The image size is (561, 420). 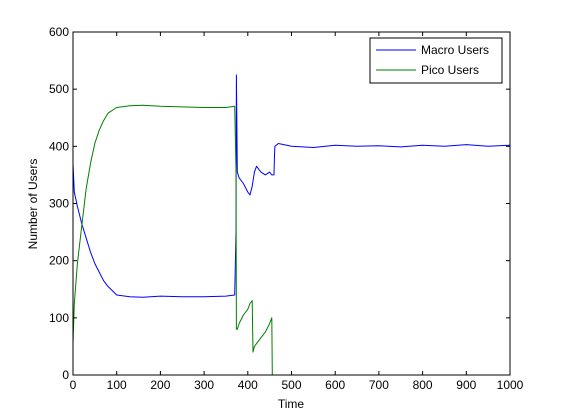 I want to click on legend-label-macro-users: Macro Users, so click(x=455, y=50).